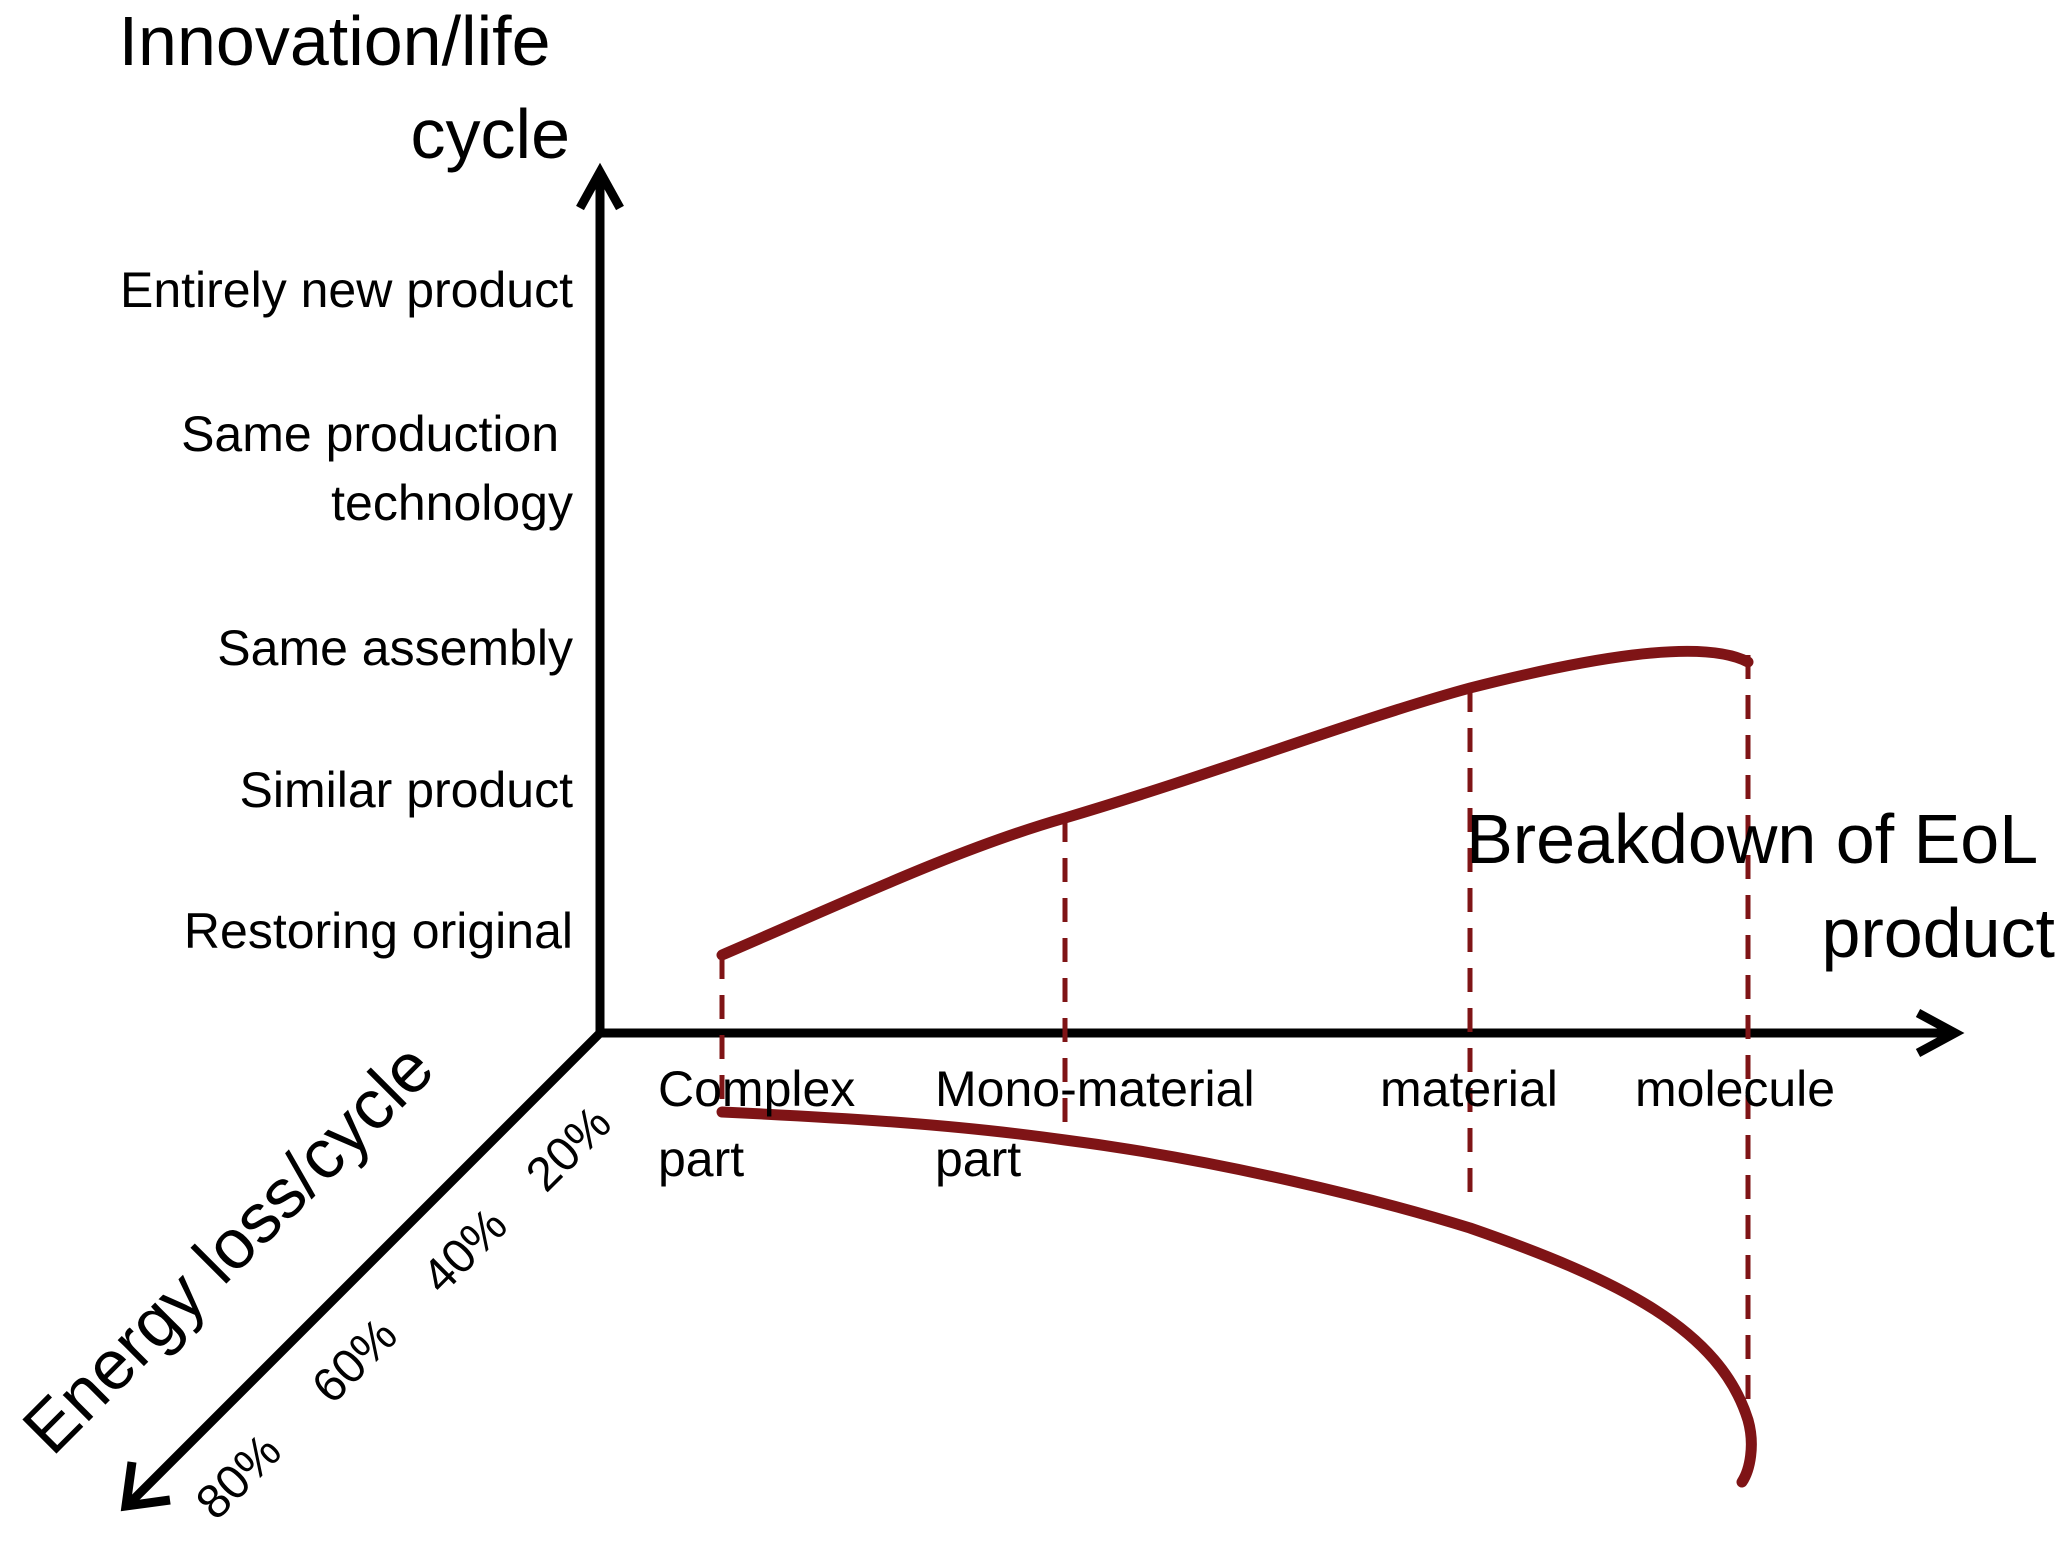 Image resolution: width=2065 pixels, height=1542 pixels. Describe the element at coordinates (145, 1486) in the screenshot. I see `z-axis-arrowhead` at that location.